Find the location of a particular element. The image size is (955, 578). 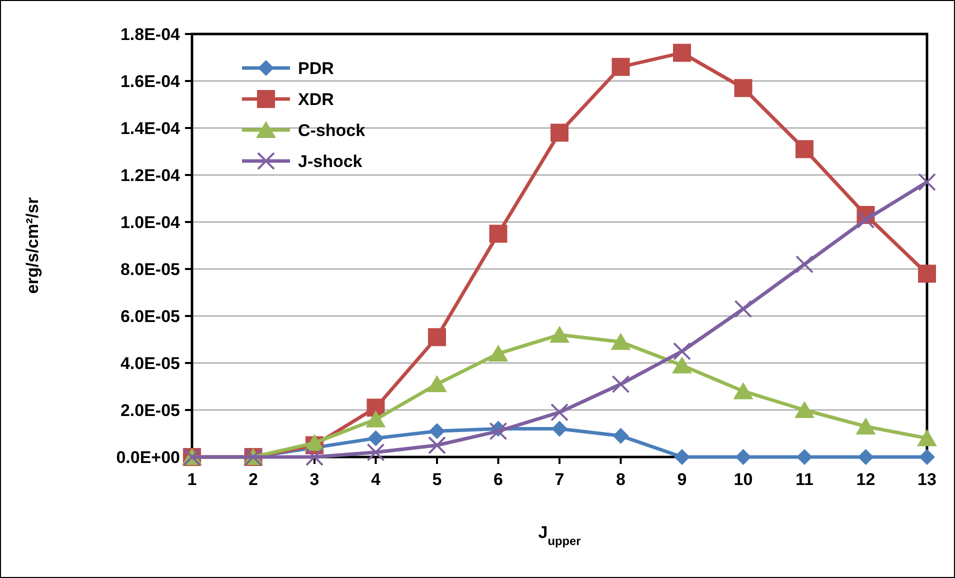

y-tick-label: 8.0E-05 is located at coordinates (150, 269).